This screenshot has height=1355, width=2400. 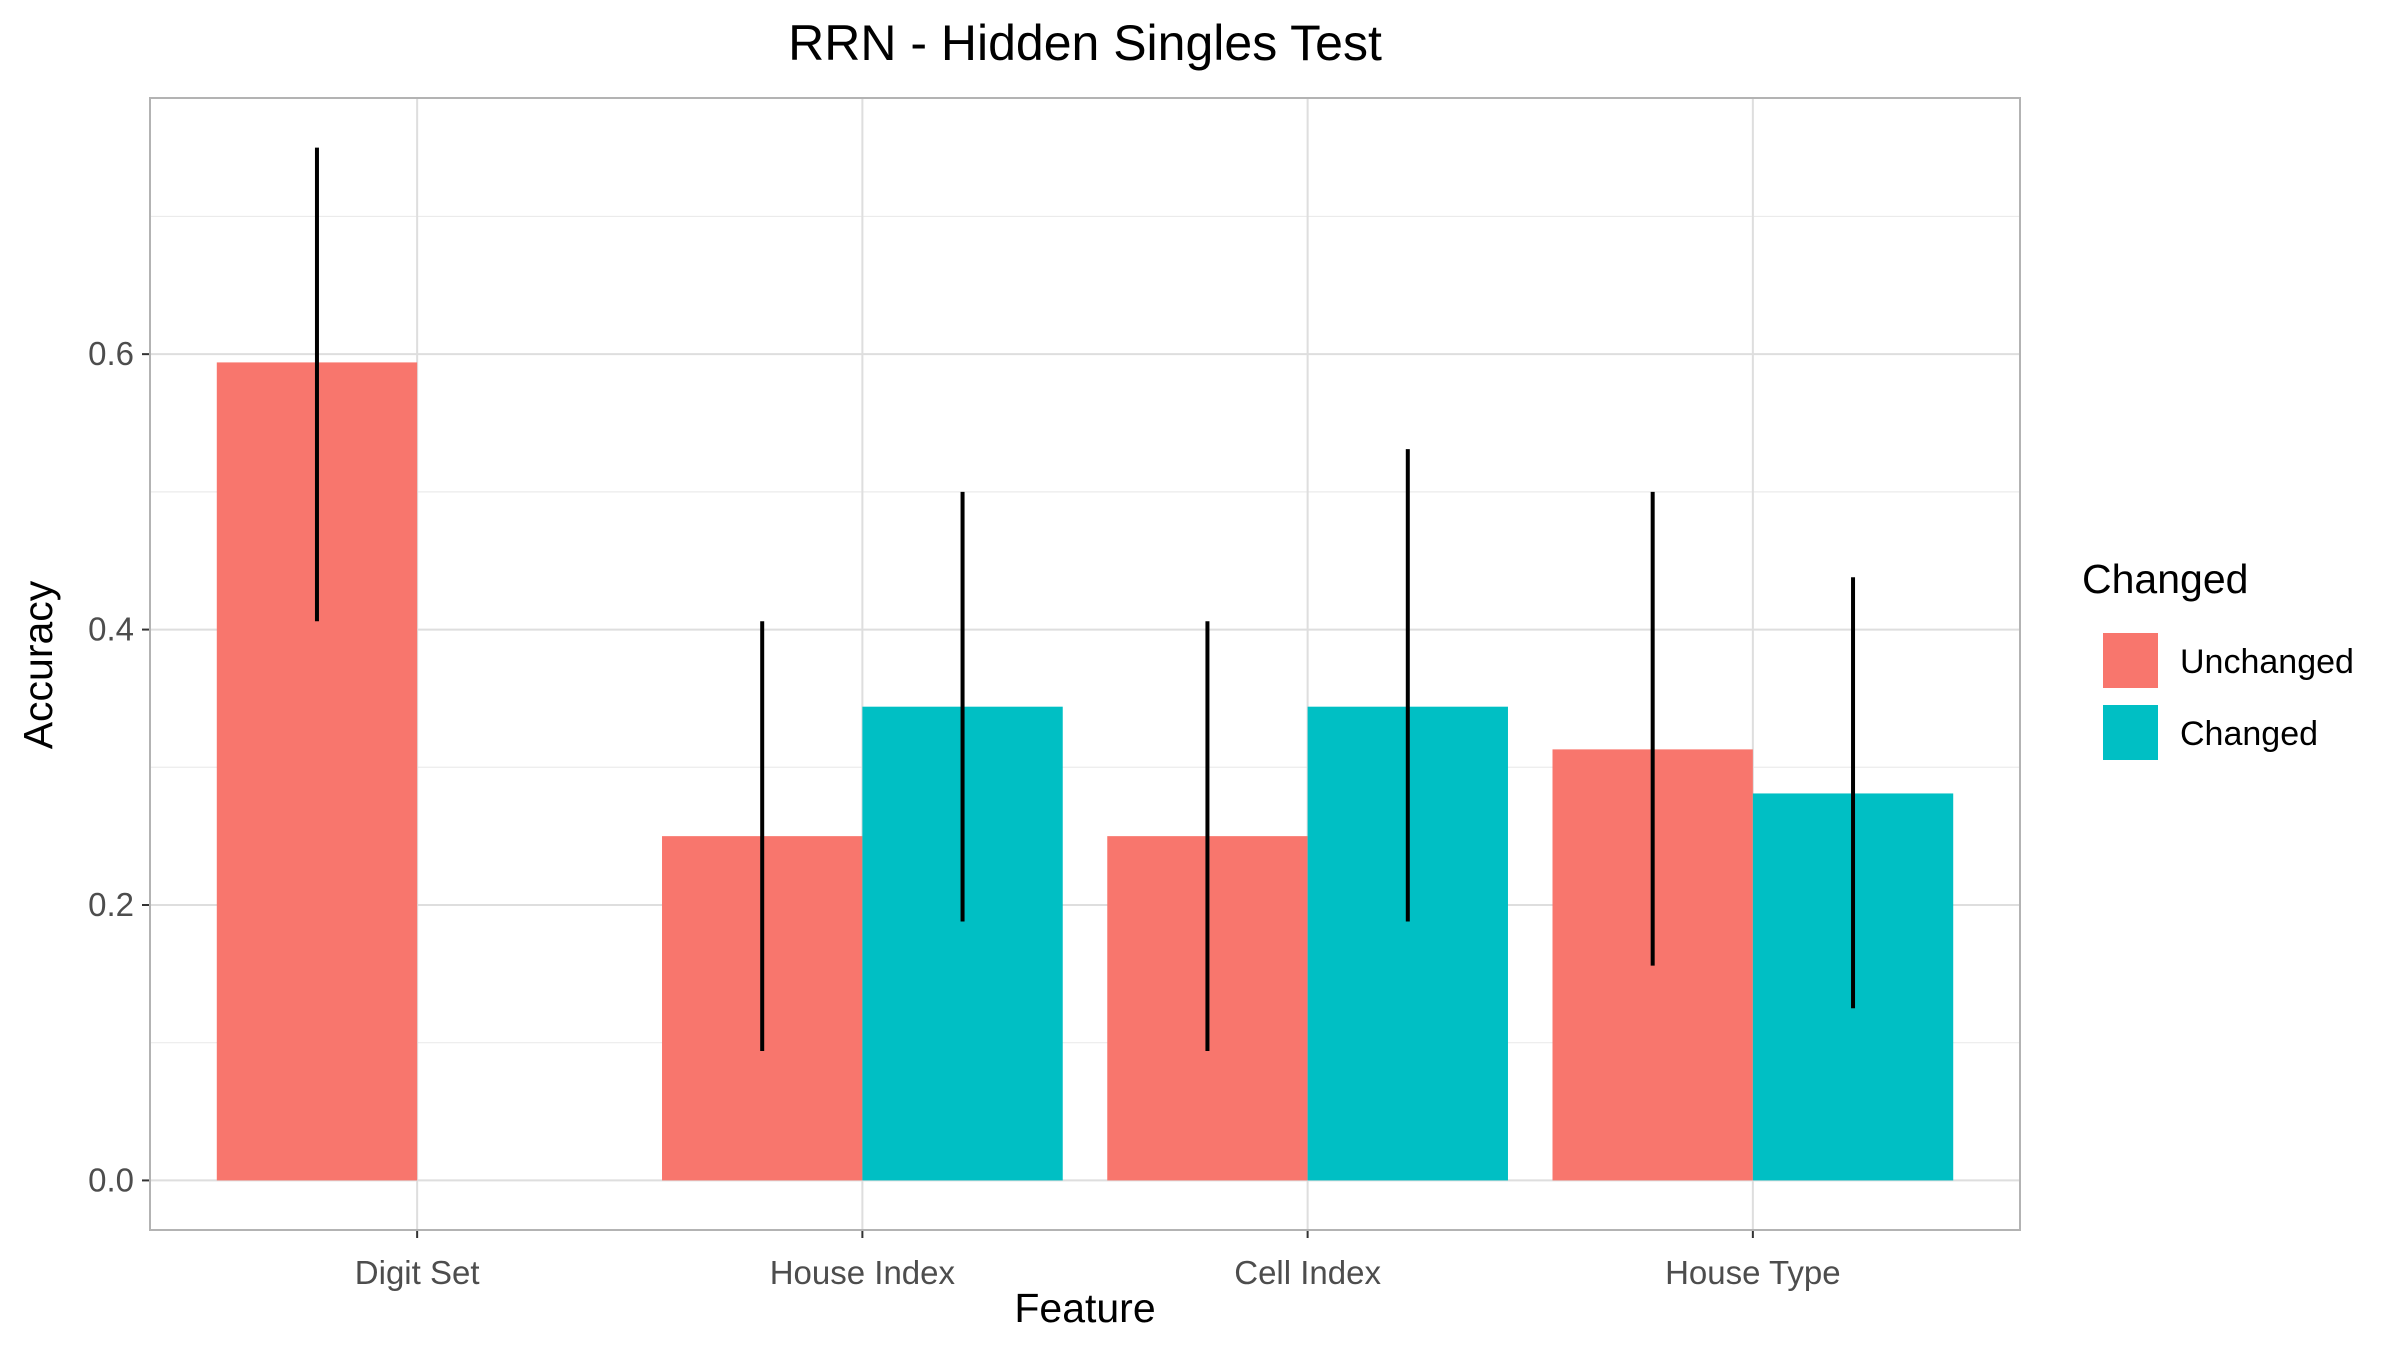 What do you see at coordinates (2130, 732) in the screenshot?
I see `legend-key-changed` at bounding box center [2130, 732].